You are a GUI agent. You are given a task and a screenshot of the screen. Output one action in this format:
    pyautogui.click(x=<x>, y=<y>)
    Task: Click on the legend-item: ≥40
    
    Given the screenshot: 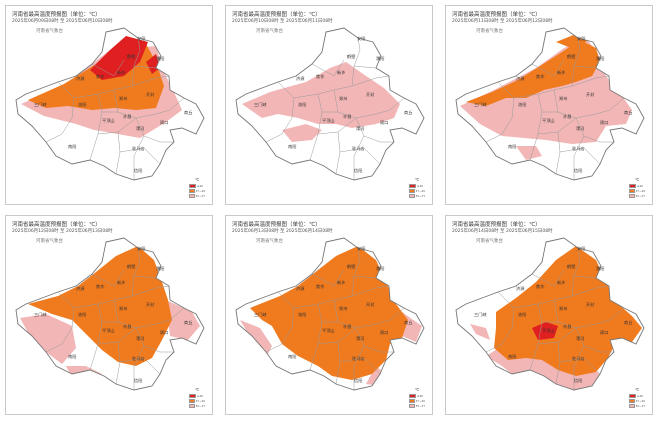 What is the action you would take?
    pyautogui.click(x=417, y=395)
    